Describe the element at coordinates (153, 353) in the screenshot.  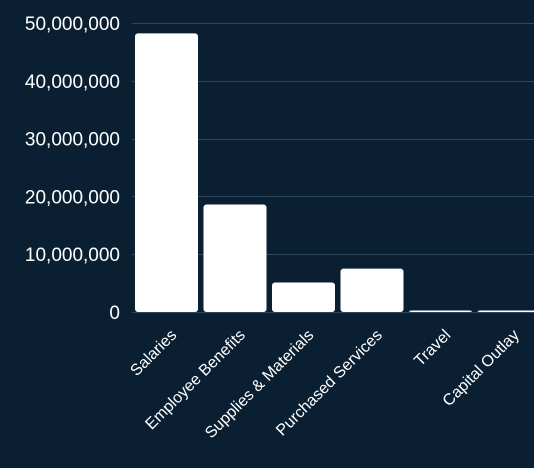
I see `x-category-label: Salaries` at that location.